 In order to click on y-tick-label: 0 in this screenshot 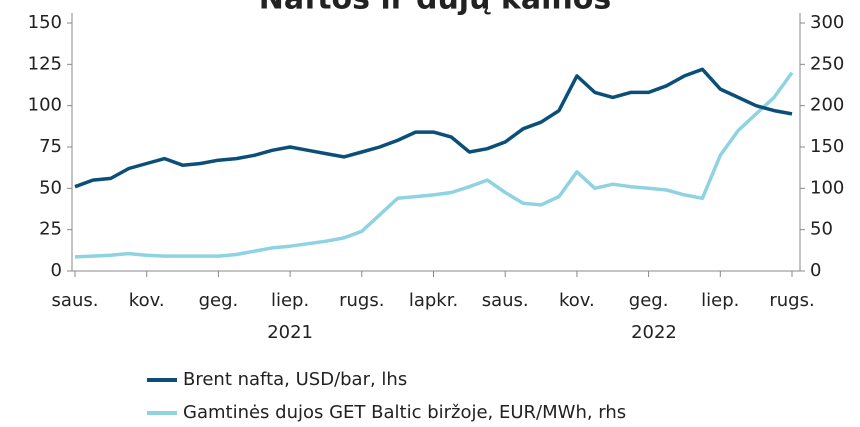, I will do `click(56, 270)`.